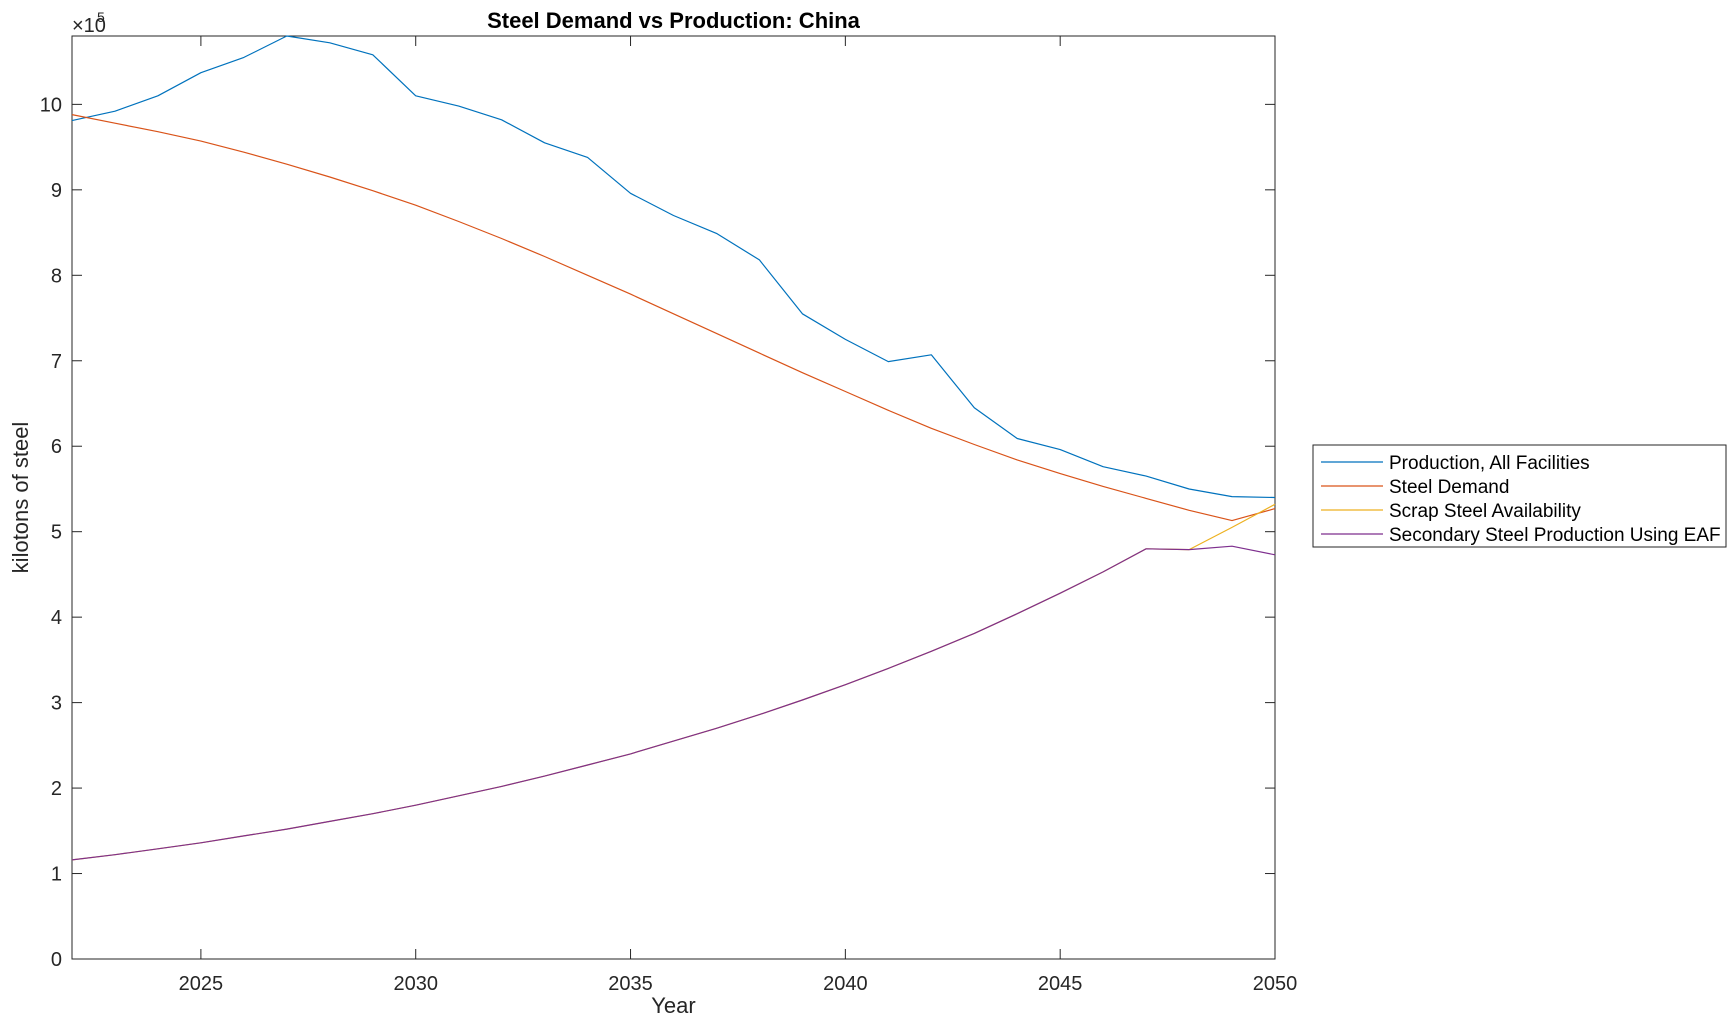  What do you see at coordinates (1485, 511) in the screenshot?
I see `legend-label-3: Scrap Steel Availability` at bounding box center [1485, 511].